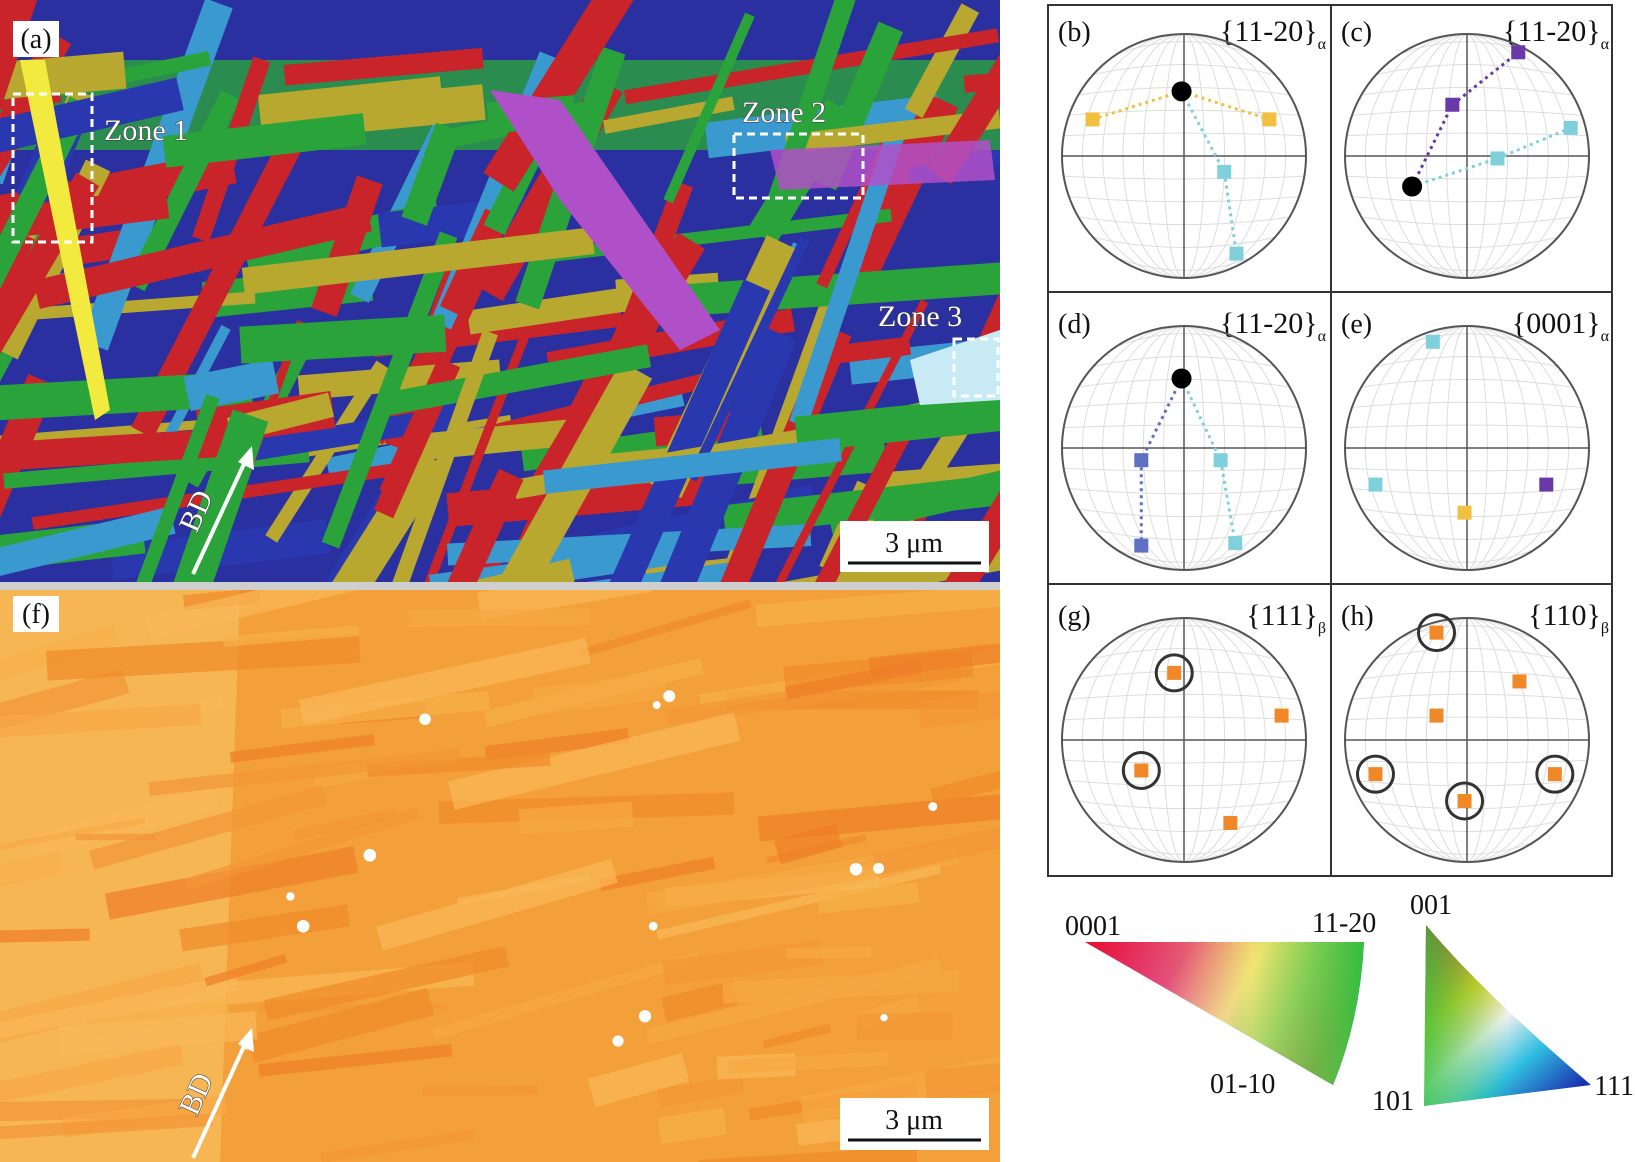 Image resolution: width=1635 pixels, height=1162 pixels. What do you see at coordinates (1074, 324) in the screenshot?
I see `panel-label: (d)` at bounding box center [1074, 324].